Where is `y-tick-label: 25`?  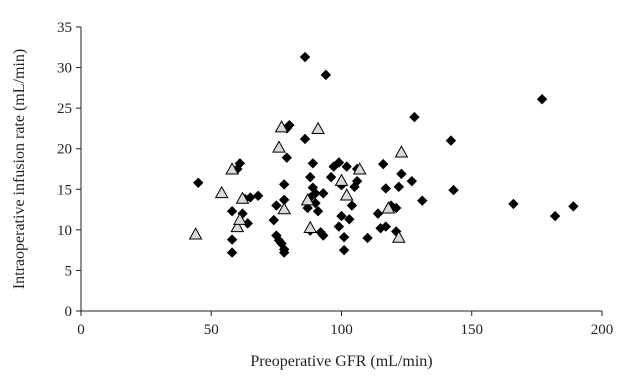 y-tick-label: 25 is located at coordinates (64, 109).